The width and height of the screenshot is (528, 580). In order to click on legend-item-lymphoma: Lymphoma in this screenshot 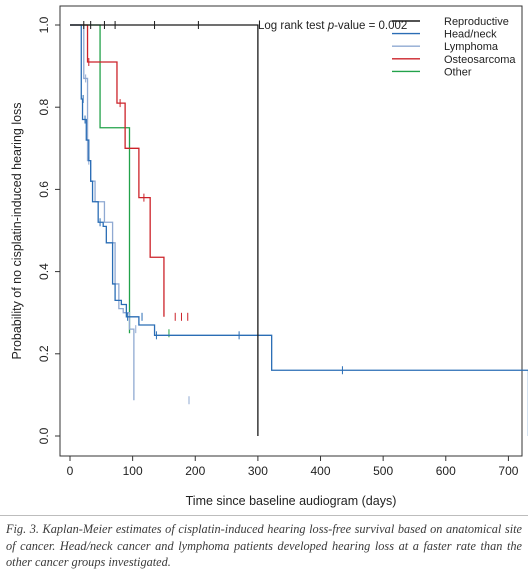, I will do `click(445, 47)`.